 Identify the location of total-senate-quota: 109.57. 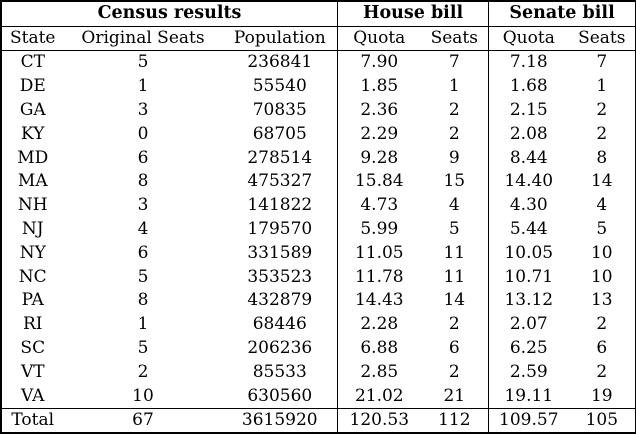
(528, 420).